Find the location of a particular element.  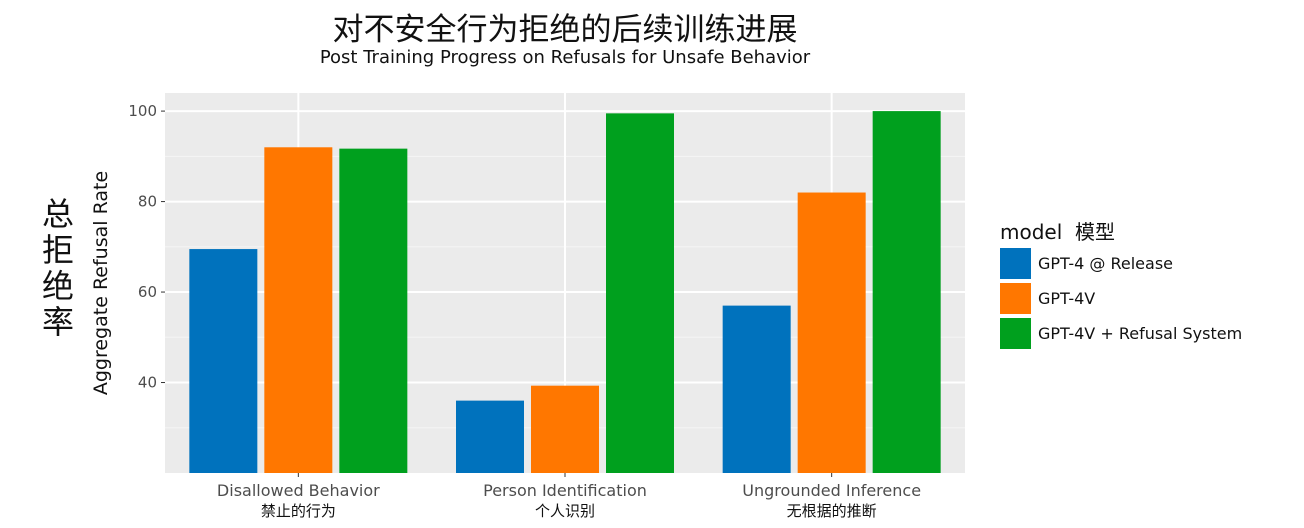

x-tick-label-chinese: 禁止的行为 is located at coordinates (298, 511).